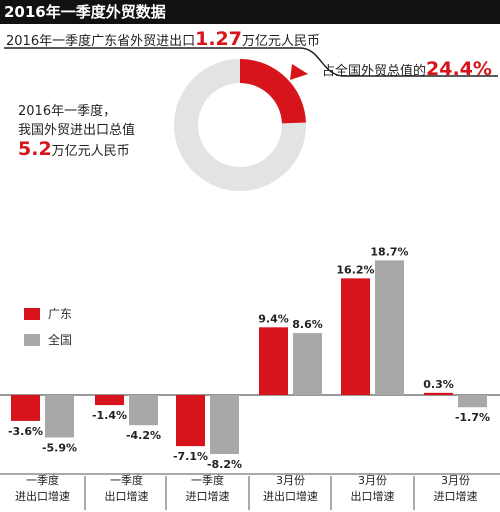  What do you see at coordinates (35, 149) in the screenshot?
I see `nat-value: 5.2` at bounding box center [35, 149].